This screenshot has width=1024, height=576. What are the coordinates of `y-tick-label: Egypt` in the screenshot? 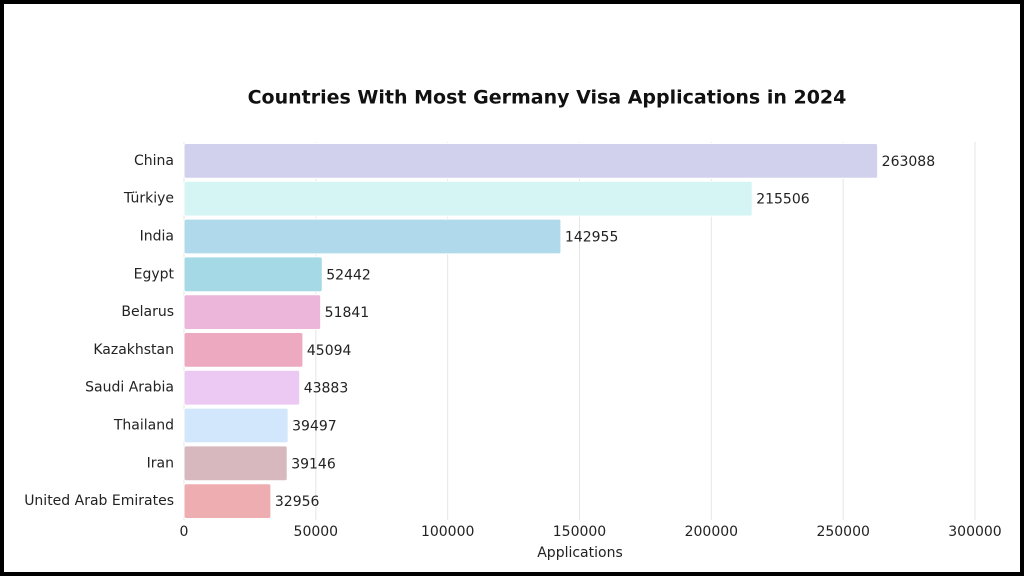 It's located at (154, 274).